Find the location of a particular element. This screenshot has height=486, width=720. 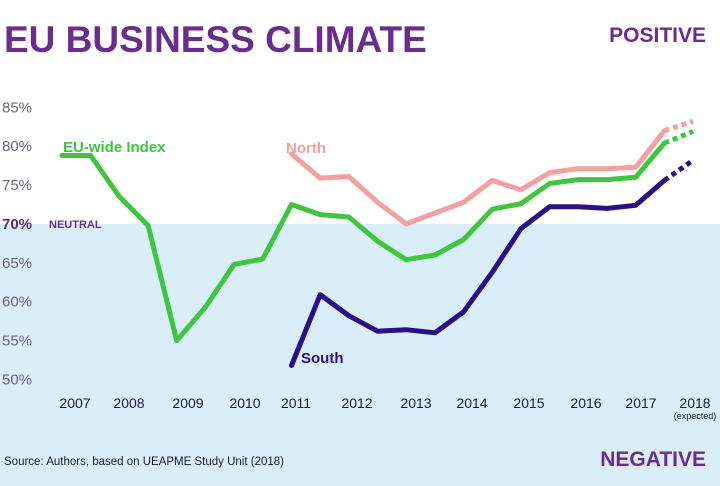

chart-title: EU BUSINESS CLIMATE is located at coordinates (215, 39).